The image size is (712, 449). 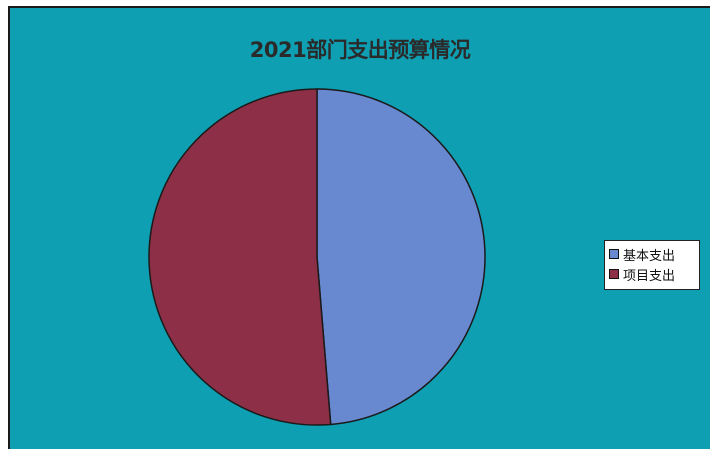 I want to click on chart-legend: 基本支出 项目支出, so click(x=652, y=265).